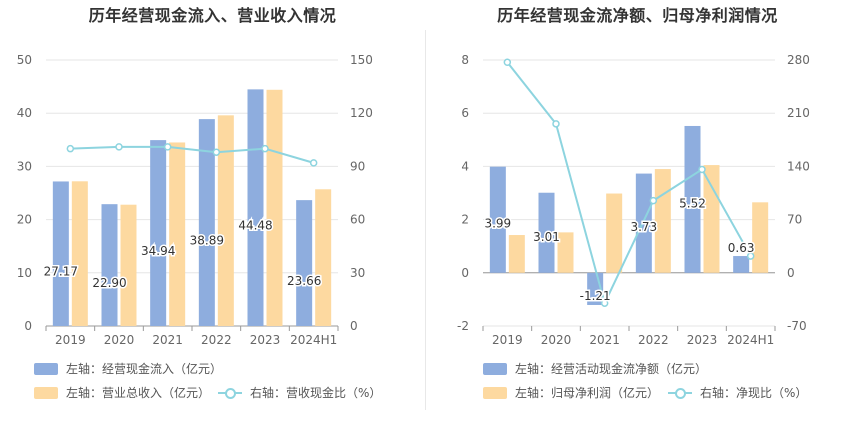 This screenshot has height=437, width=850. I want to click on data-label: 3.73, so click(643, 227).